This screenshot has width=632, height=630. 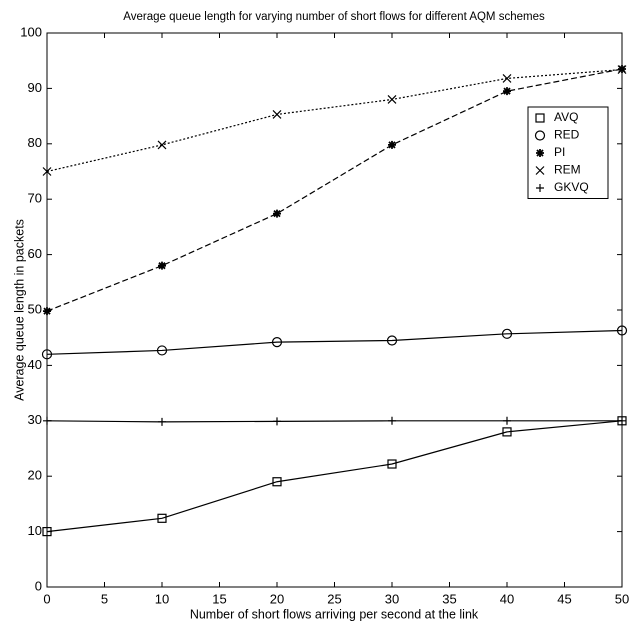 I want to click on y-axis-label: Average queue length in packets, so click(x=19, y=310).